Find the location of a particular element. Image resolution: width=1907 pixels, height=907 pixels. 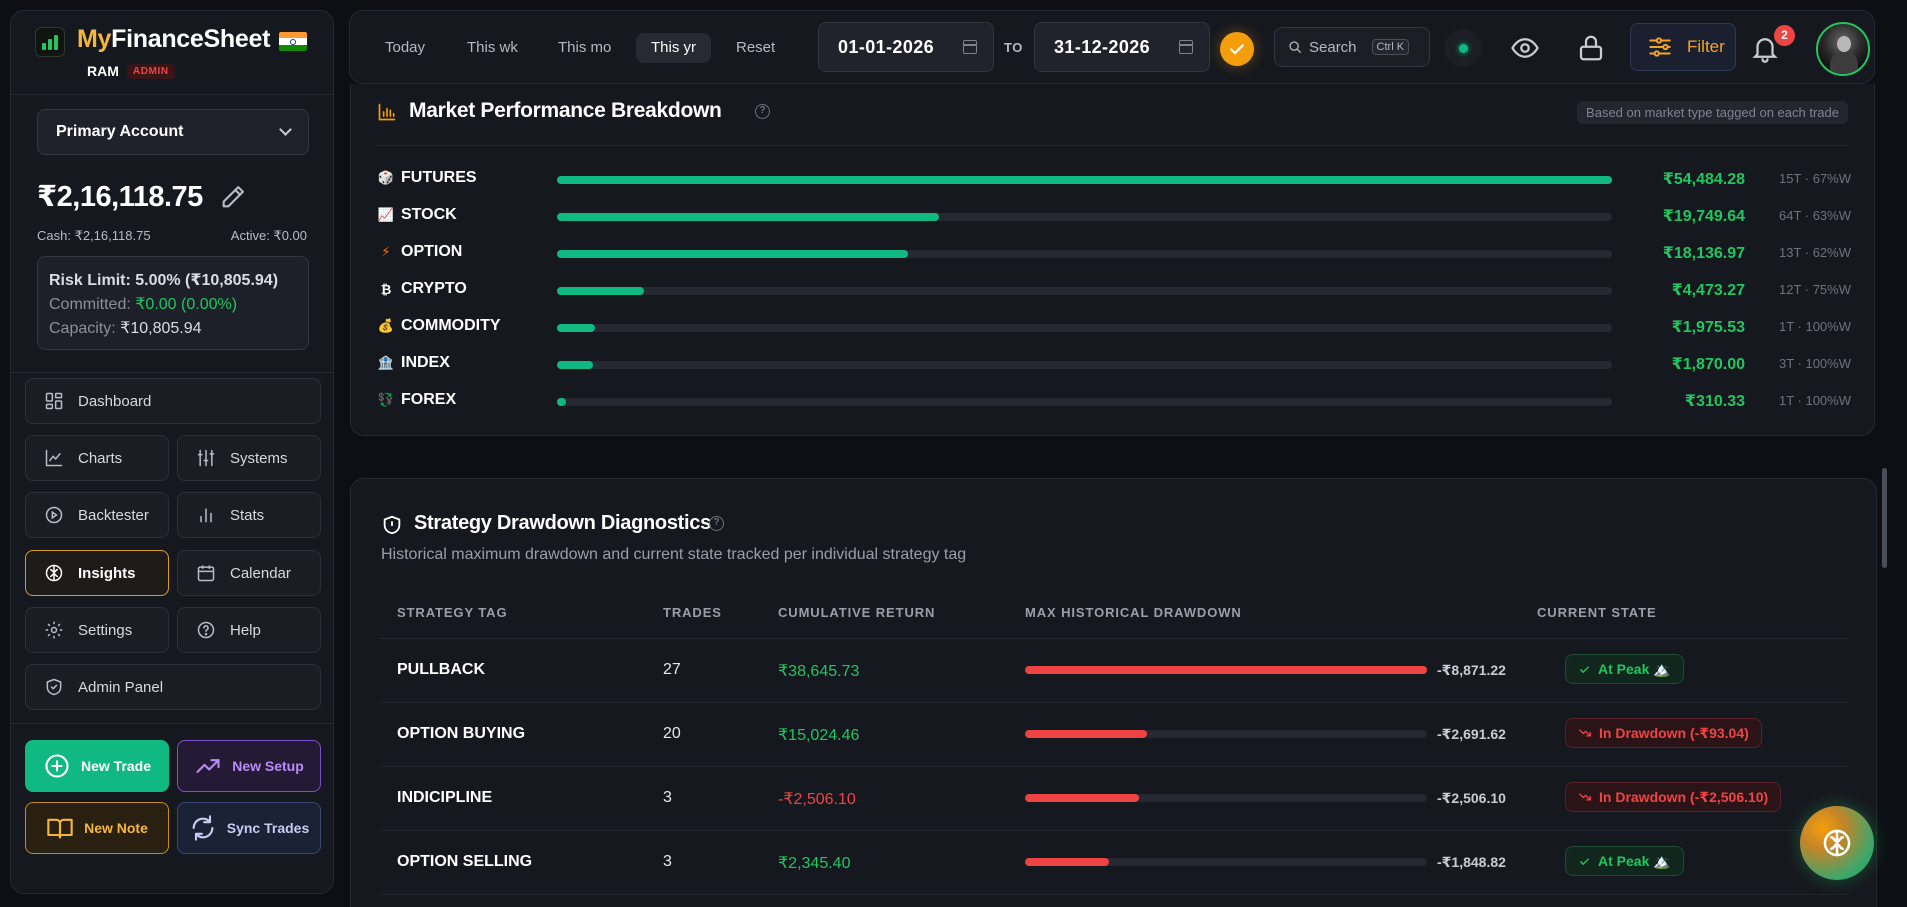

market-pnl: ₹19,749.64 is located at coordinates (1703, 216).